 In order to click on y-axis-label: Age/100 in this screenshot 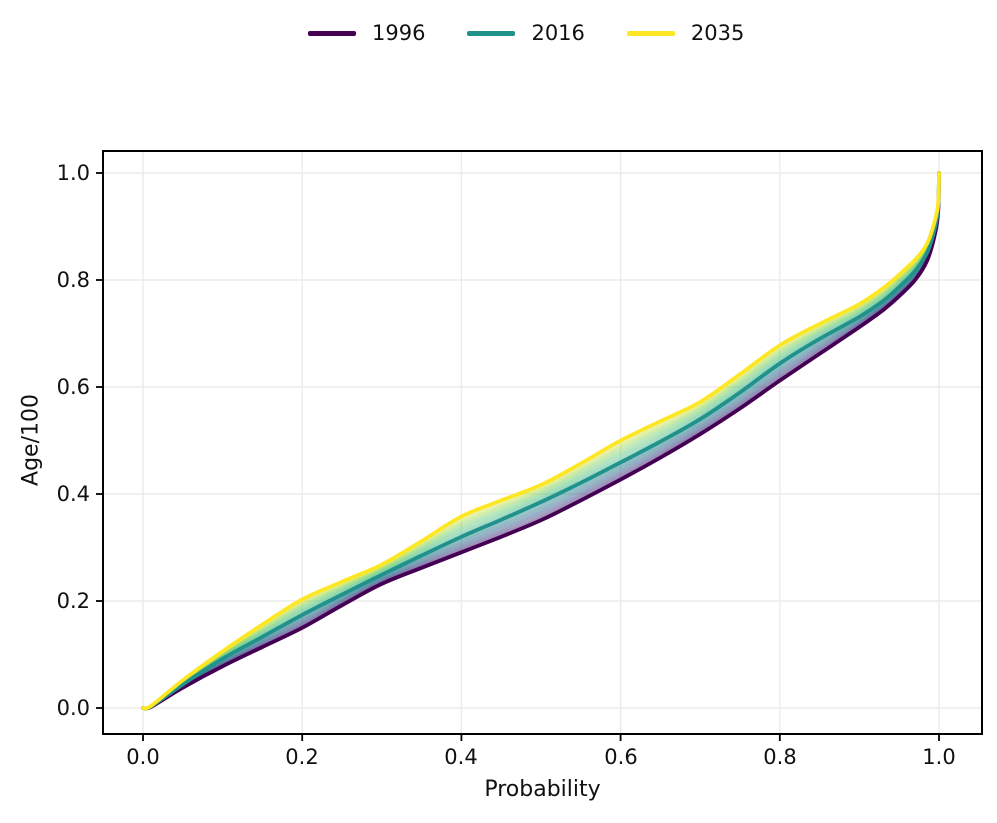, I will do `click(31, 440)`.